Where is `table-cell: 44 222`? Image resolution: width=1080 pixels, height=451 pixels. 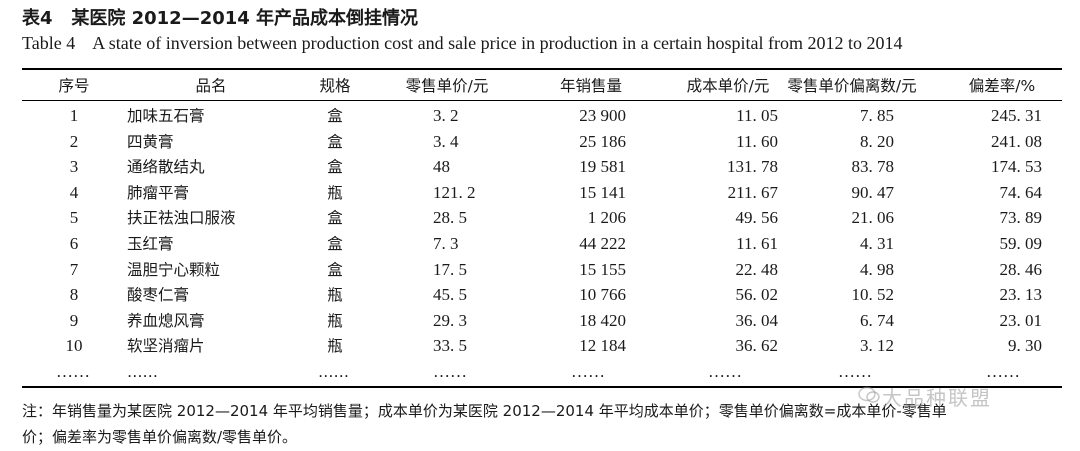
table-cell: 44 222 is located at coordinates (602, 243).